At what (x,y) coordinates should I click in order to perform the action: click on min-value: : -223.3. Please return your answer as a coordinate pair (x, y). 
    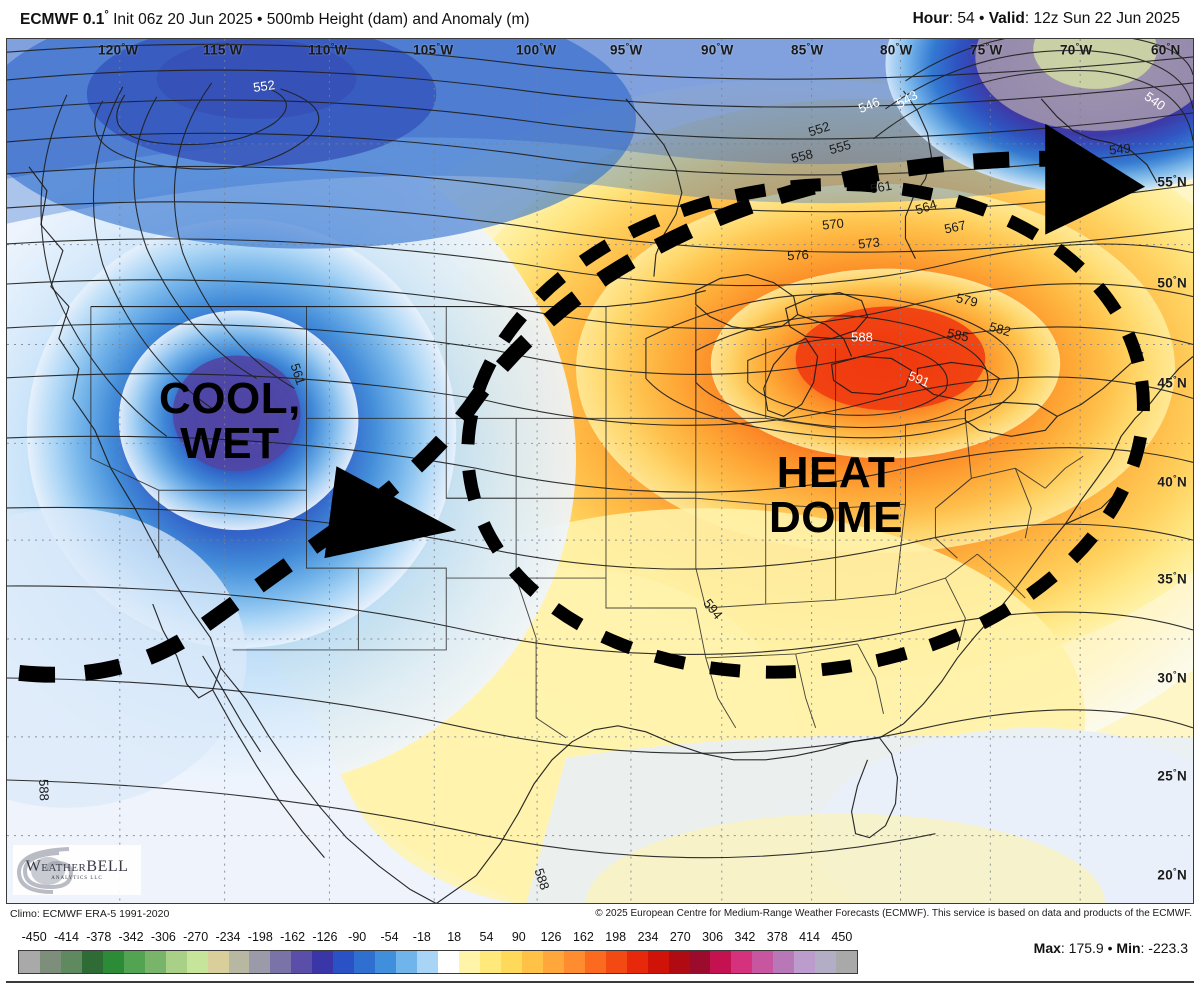
    Looking at the image, I should click on (1164, 948).